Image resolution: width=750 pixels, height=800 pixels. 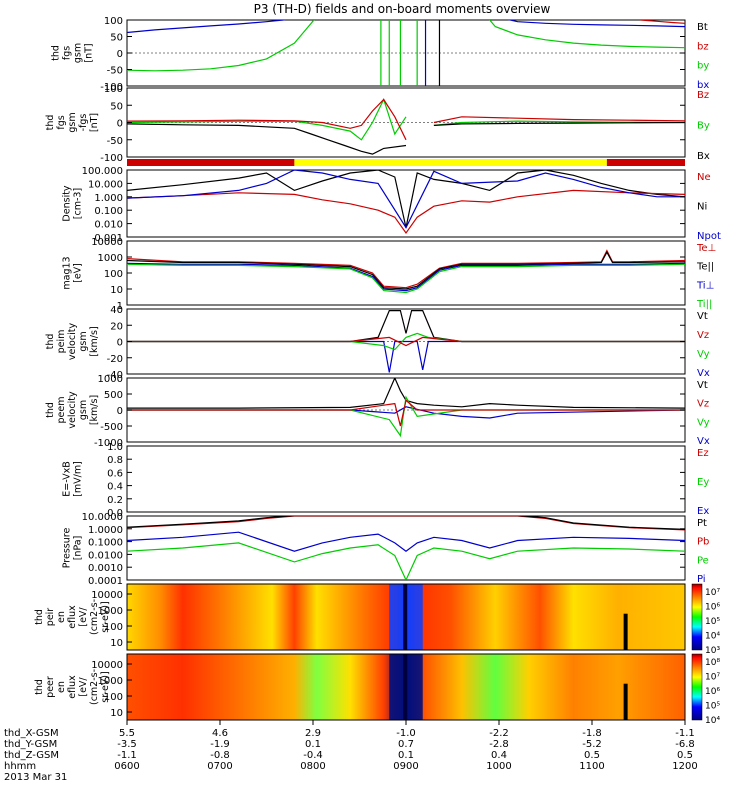 What do you see at coordinates (221, 46) in the screenshot?
I see `series-line-by` at bounding box center [221, 46].